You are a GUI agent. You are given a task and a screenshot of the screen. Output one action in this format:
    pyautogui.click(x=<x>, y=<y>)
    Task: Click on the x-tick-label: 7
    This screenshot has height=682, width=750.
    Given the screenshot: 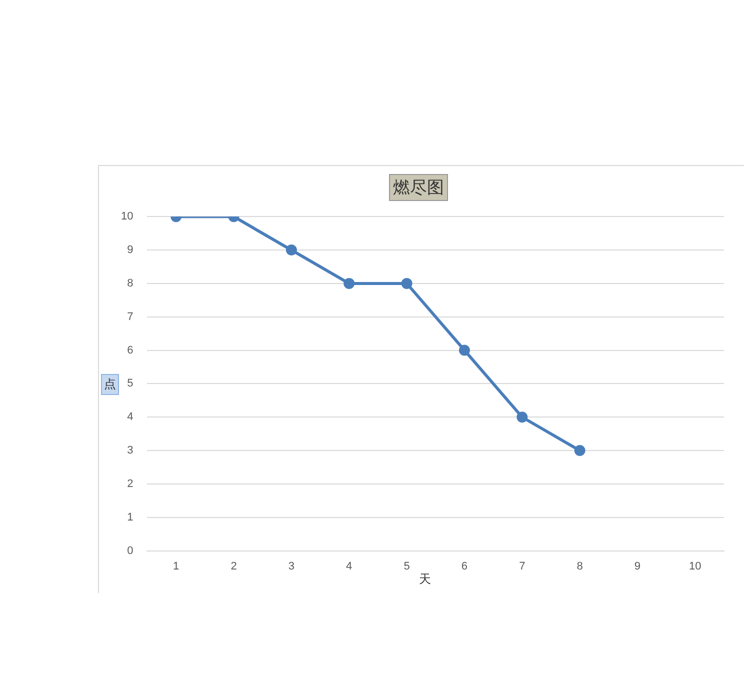 What is the action you would take?
    pyautogui.click(x=522, y=566)
    